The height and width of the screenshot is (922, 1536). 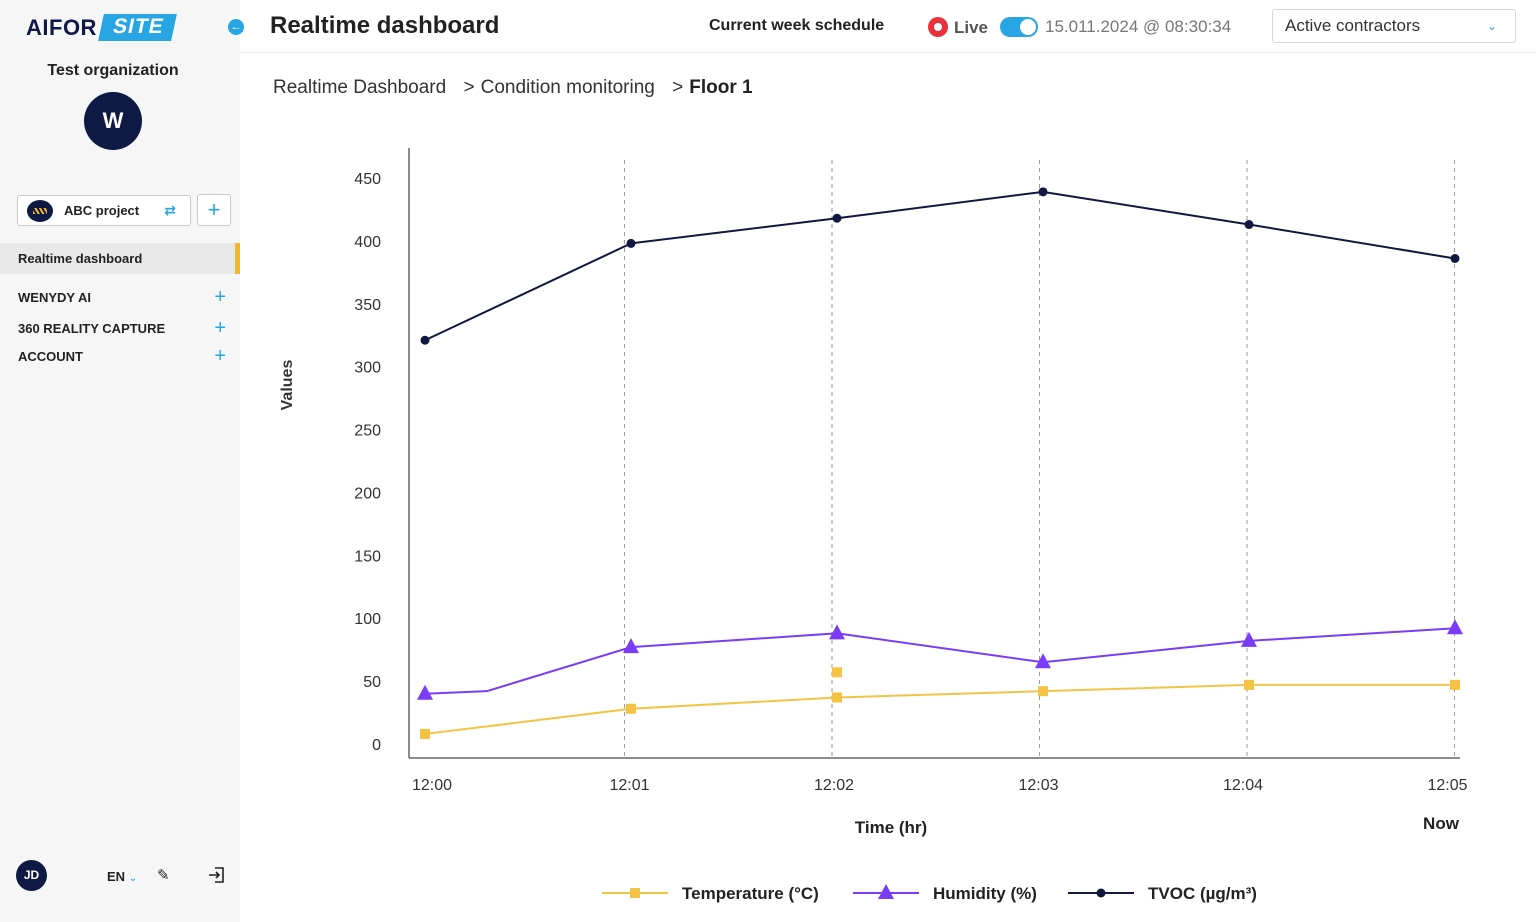 I want to click on y-tick-label: 100, so click(x=367, y=619).